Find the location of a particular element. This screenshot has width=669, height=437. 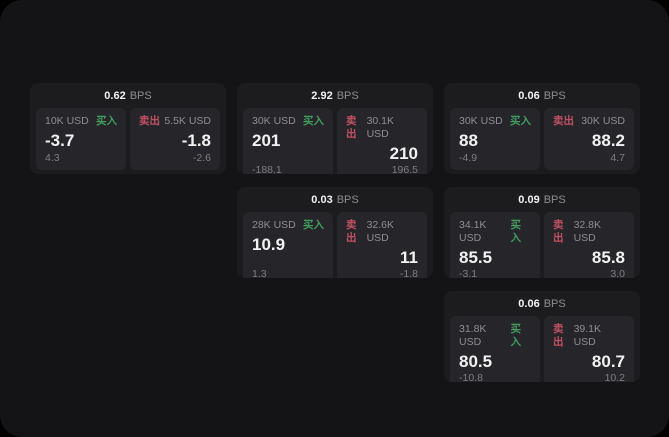

card-body: 28K USD 买入 10.9 1.3 卖出 32.6K USD 11 -1.8 is located at coordinates (335, 243).